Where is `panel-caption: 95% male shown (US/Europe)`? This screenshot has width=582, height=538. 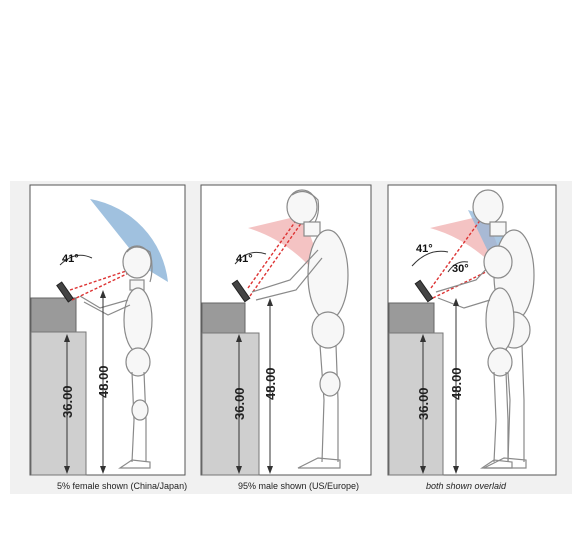 panel-caption: 95% male shown (US/Europe) is located at coordinates (298, 486).